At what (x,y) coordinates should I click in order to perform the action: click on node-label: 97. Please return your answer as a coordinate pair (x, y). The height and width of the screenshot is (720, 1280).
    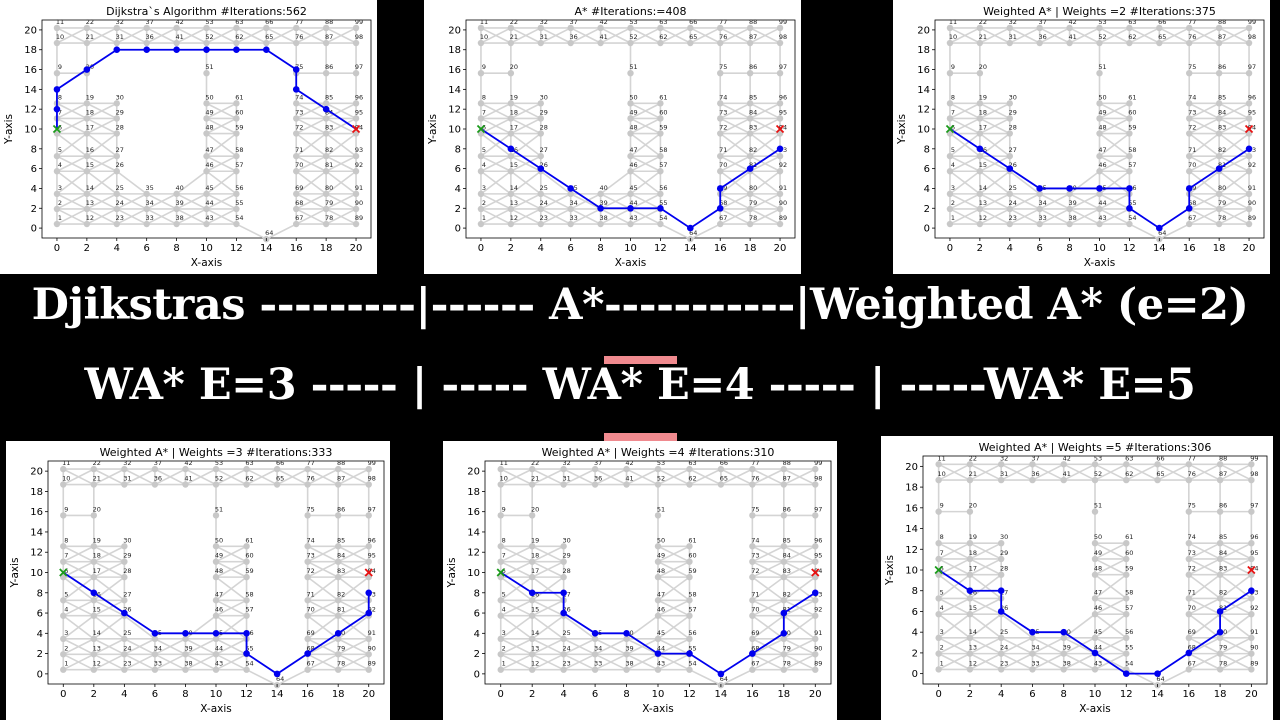
    Looking at the image, I should click on (818, 509).